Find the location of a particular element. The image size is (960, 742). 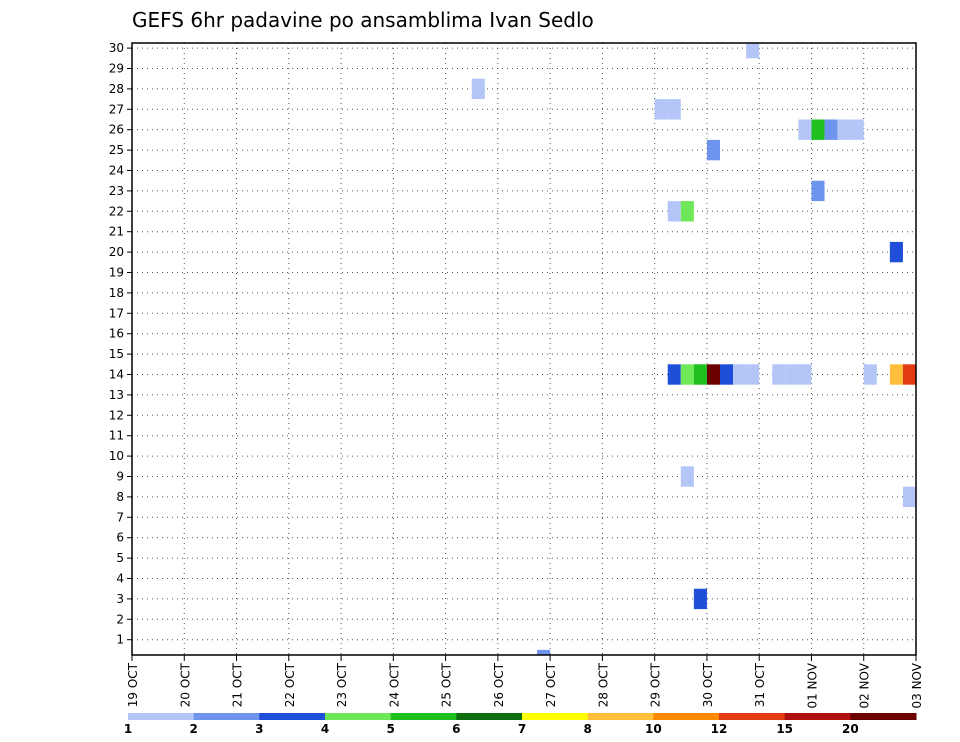

colorbar-label: 15 is located at coordinates (784, 729).